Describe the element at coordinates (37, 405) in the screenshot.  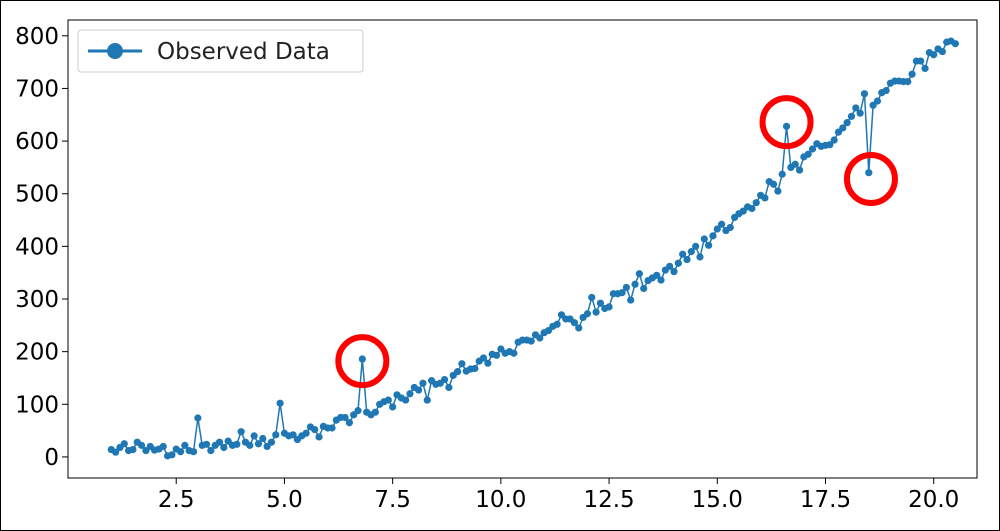
I see `y-tick-label: 100` at that location.